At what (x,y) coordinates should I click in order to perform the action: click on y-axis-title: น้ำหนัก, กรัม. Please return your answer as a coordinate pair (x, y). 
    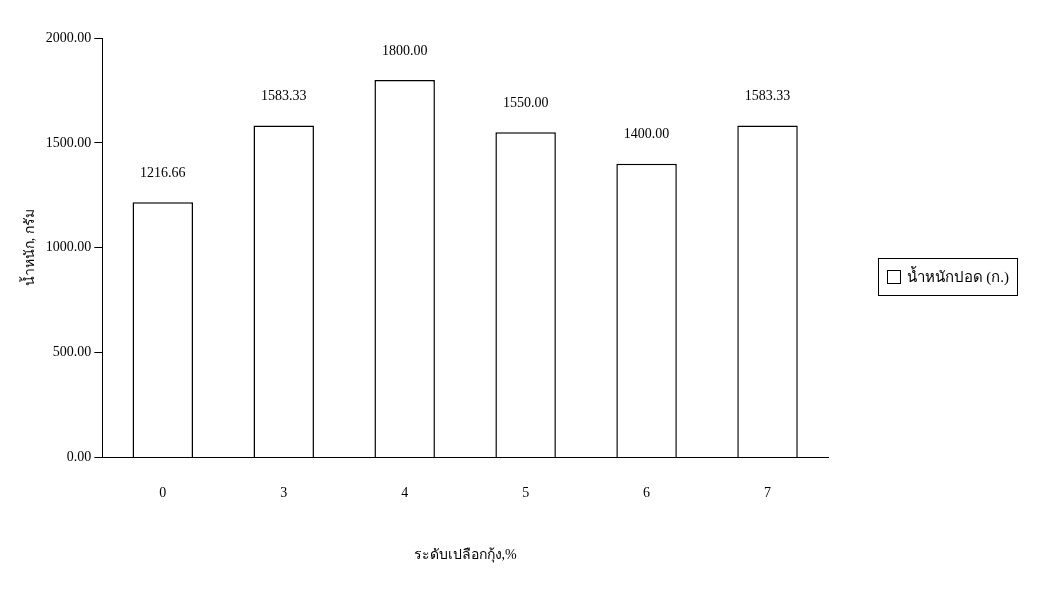
    Looking at the image, I should click on (28, 248).